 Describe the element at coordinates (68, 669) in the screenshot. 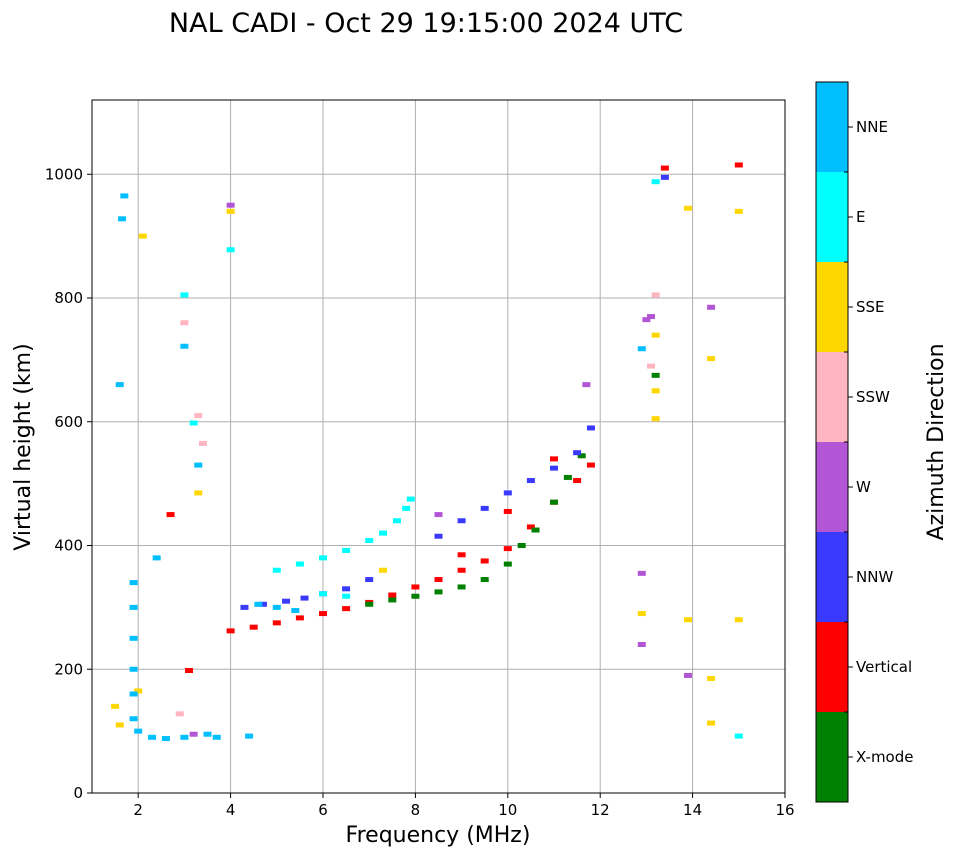

I see `y-tick-label: 200` at that location.